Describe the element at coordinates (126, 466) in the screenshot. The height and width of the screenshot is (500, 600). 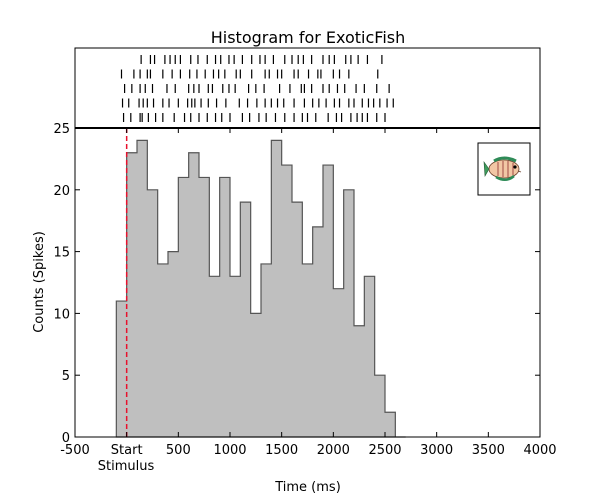
I see `stimulus-label: Stimulus` at that location.